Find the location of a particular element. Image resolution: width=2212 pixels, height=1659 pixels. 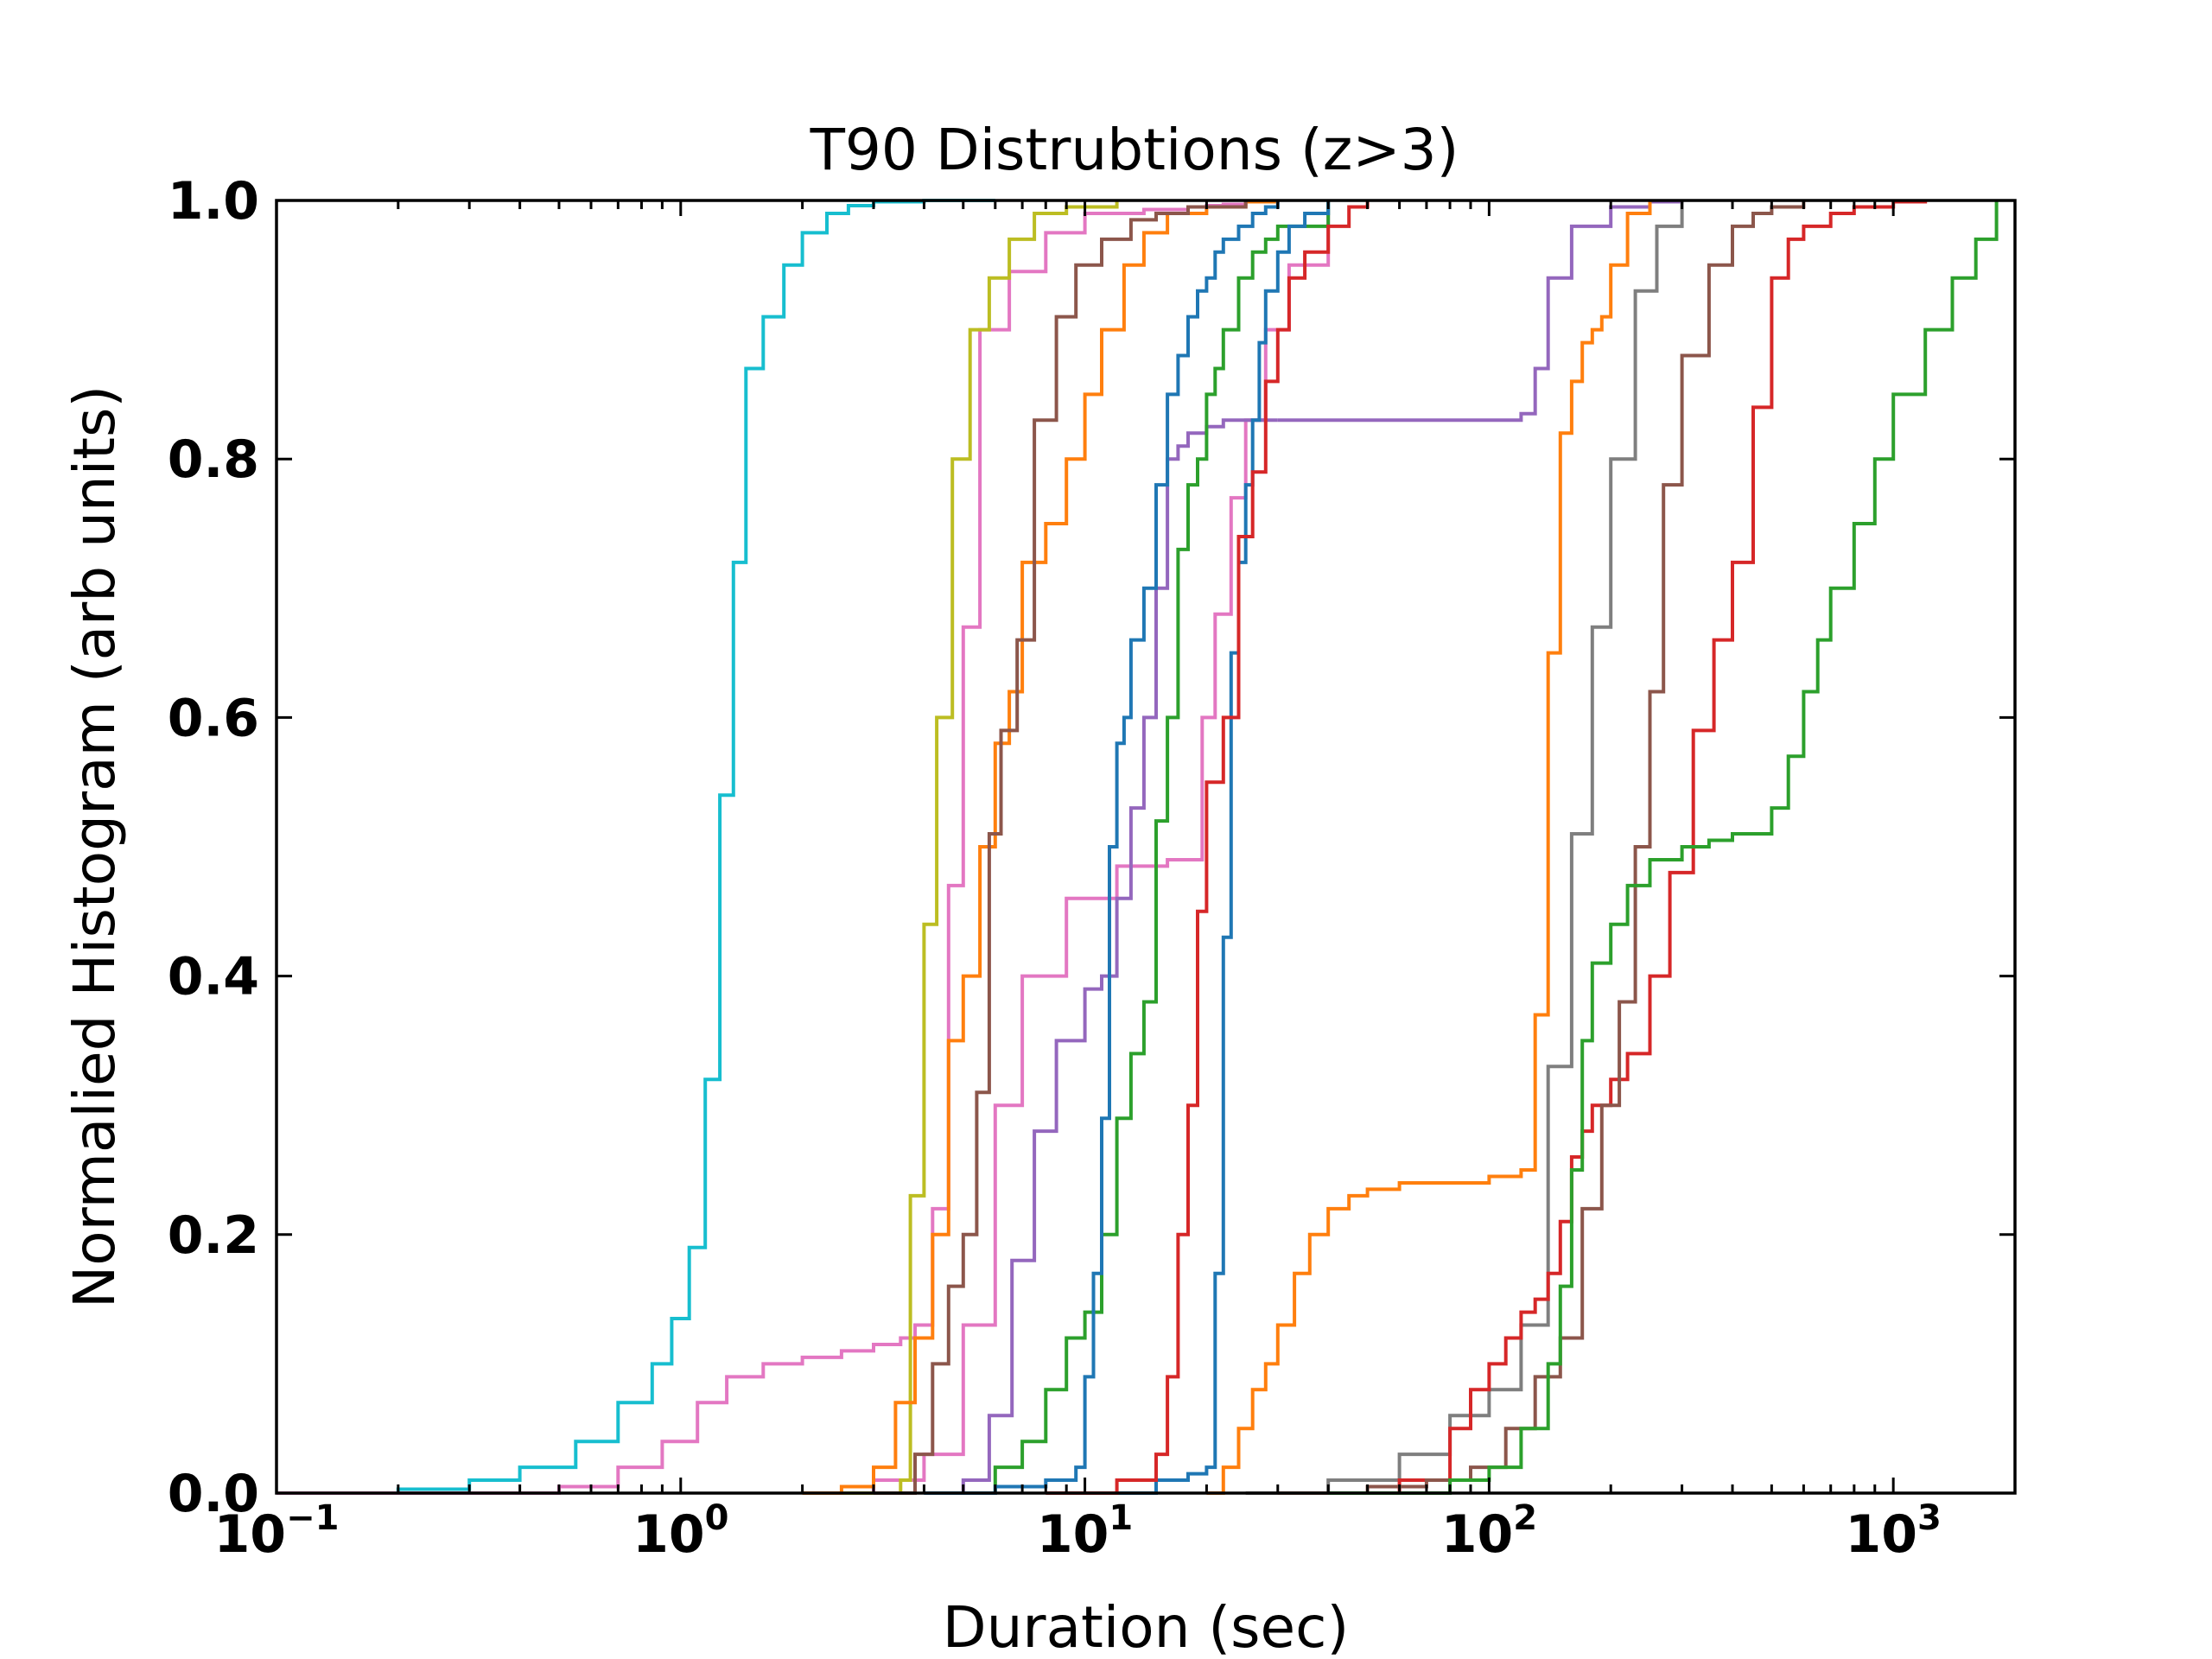

y-axis-label: Normalied Histogram (arb units) is located at coordinates (94, 846).